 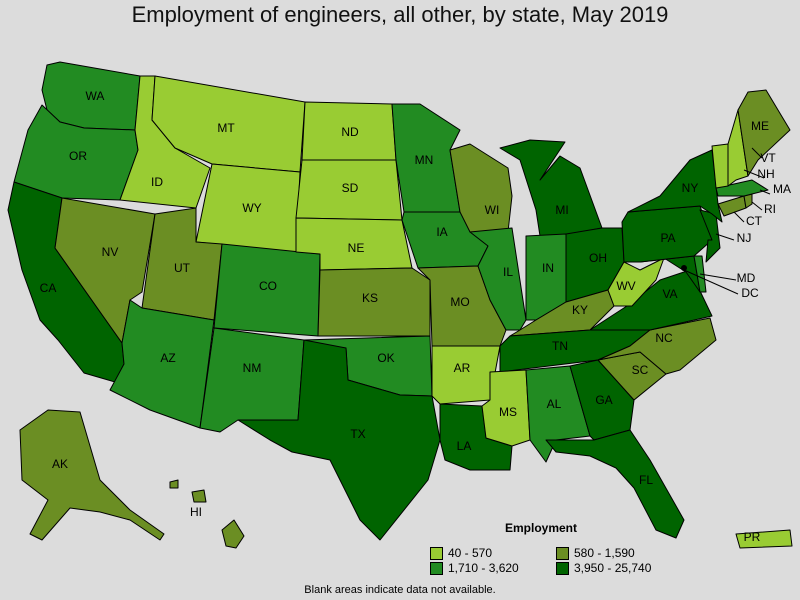 What do you see at coordinates (603, 400) in the screenshot?
I see `state-label-GA: GA` at bounding box center [603, 400].